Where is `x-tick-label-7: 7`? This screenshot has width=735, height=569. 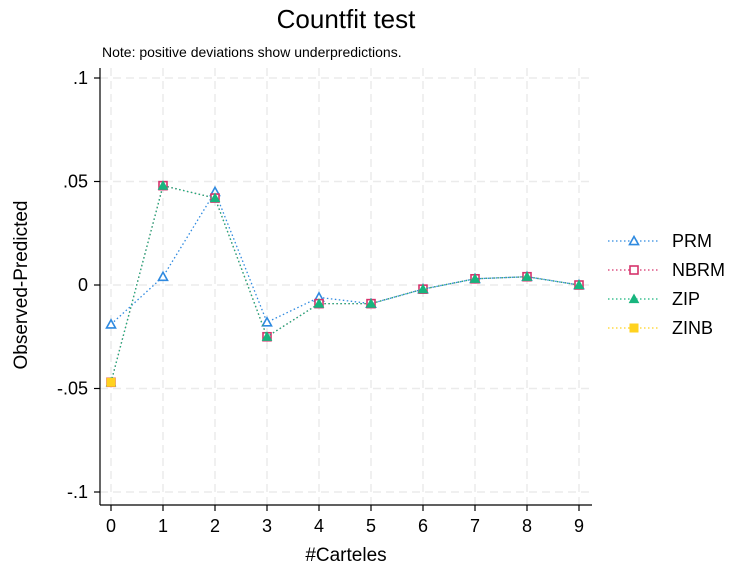 x-tick-label-7: 7 is located at coordinates (475, 526).